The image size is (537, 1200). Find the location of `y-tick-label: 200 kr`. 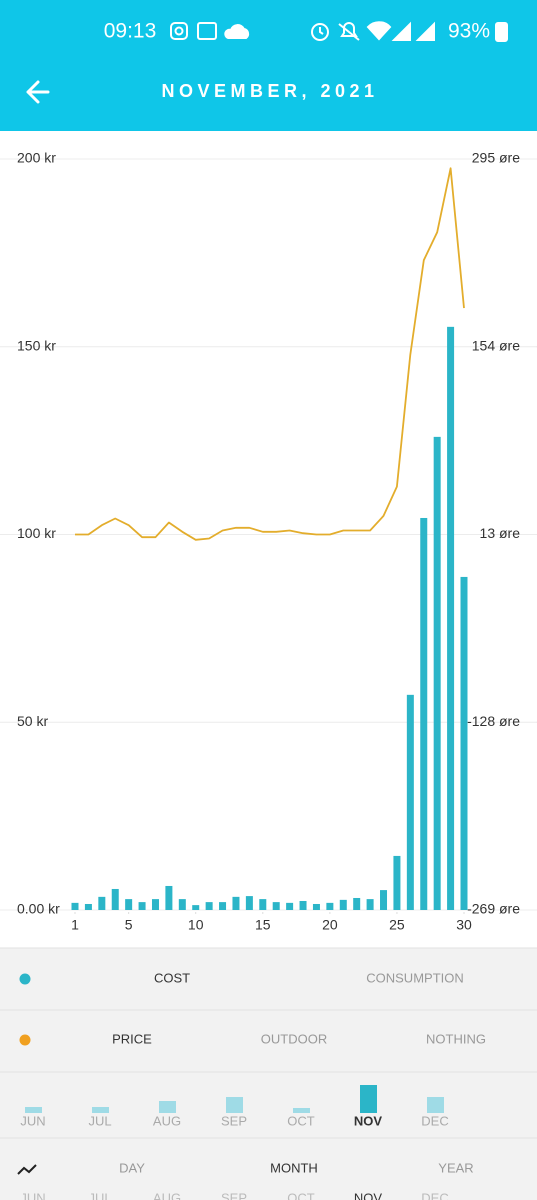

y-tick-label: 200 kr is located at coordinates (36, 158).